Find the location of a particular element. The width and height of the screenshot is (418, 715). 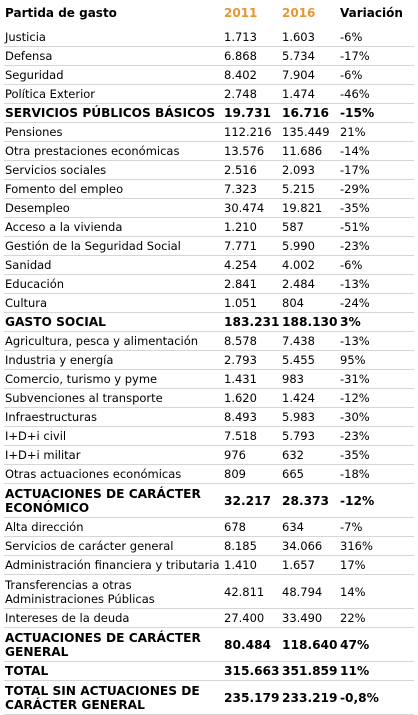

row-label: ACTUACIONES DE CARÁCTER GENERAL is located at coordinates (113, 644).